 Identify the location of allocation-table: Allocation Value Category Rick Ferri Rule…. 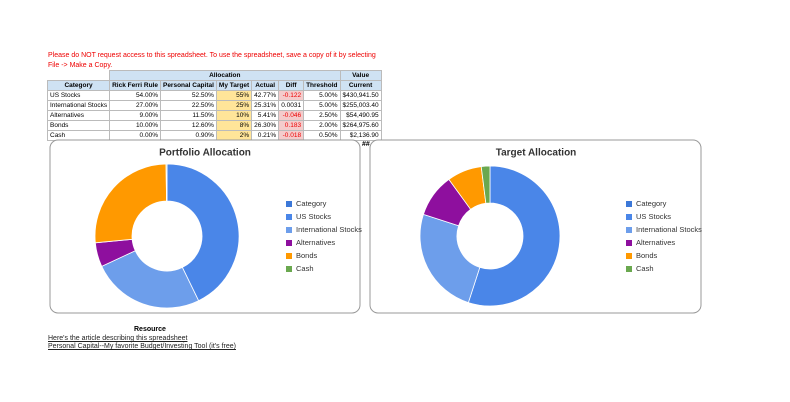
(214, 105).